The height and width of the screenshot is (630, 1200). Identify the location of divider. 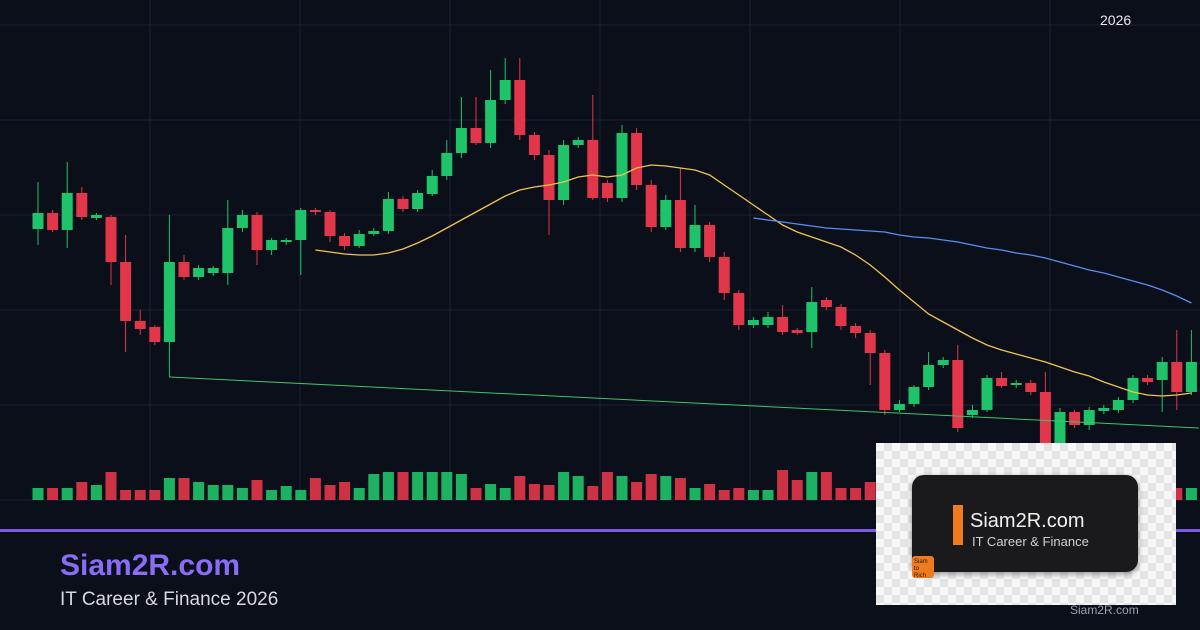
(600, 530).